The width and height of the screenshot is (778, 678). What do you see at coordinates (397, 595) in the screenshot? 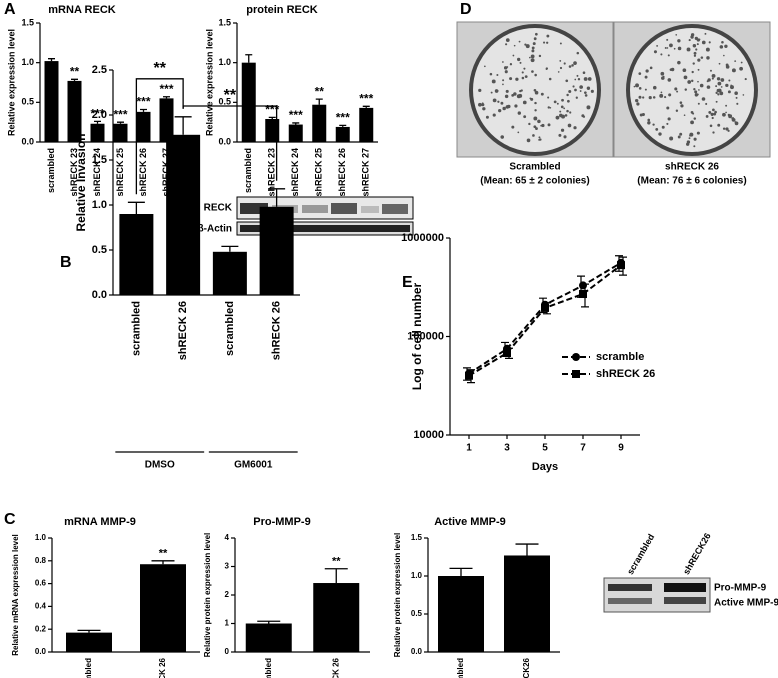
I see `y-axis-label: Relative protein expression level` at bounding box center [397, 595].